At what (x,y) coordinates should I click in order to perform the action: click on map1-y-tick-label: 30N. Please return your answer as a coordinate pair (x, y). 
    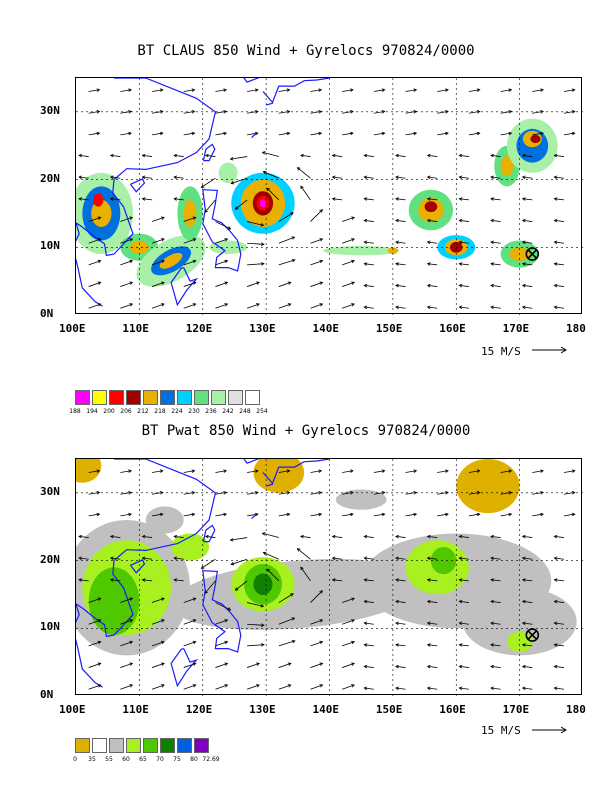
    Looking at the image, I should click on (50, 110).